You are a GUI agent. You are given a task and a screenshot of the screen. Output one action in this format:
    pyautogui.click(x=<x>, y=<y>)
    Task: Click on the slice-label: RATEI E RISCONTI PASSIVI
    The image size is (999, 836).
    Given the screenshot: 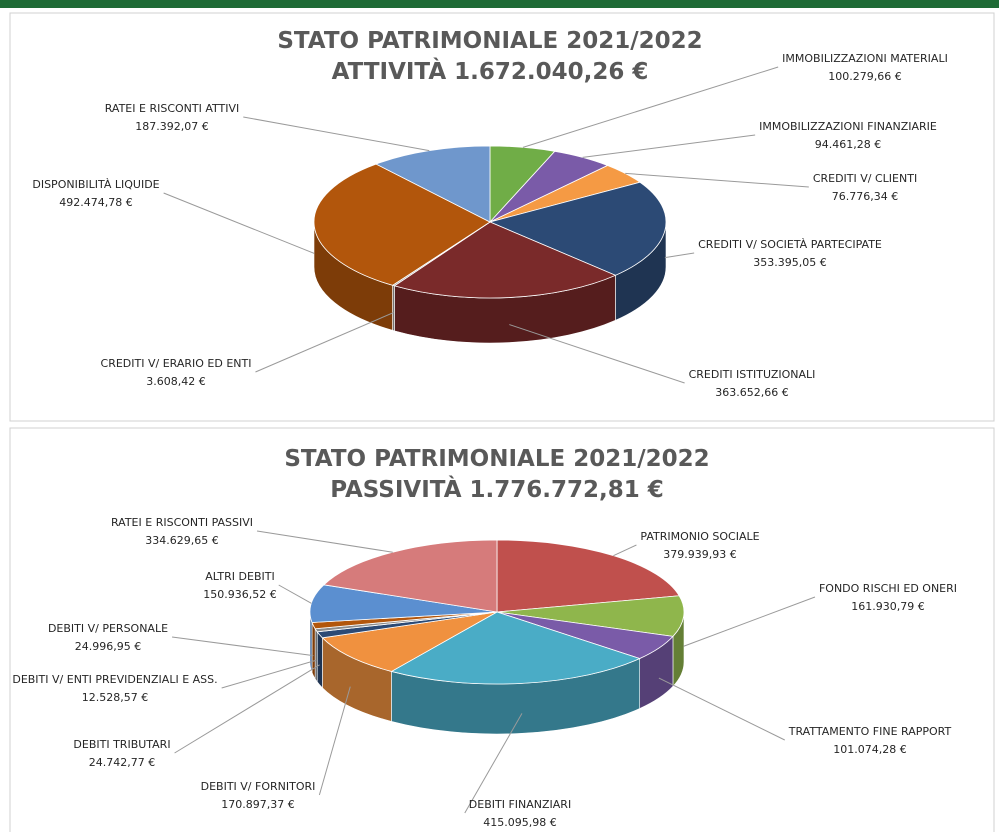 What is the action you would take?
    pyautogui.click(x=182, y=522)
    